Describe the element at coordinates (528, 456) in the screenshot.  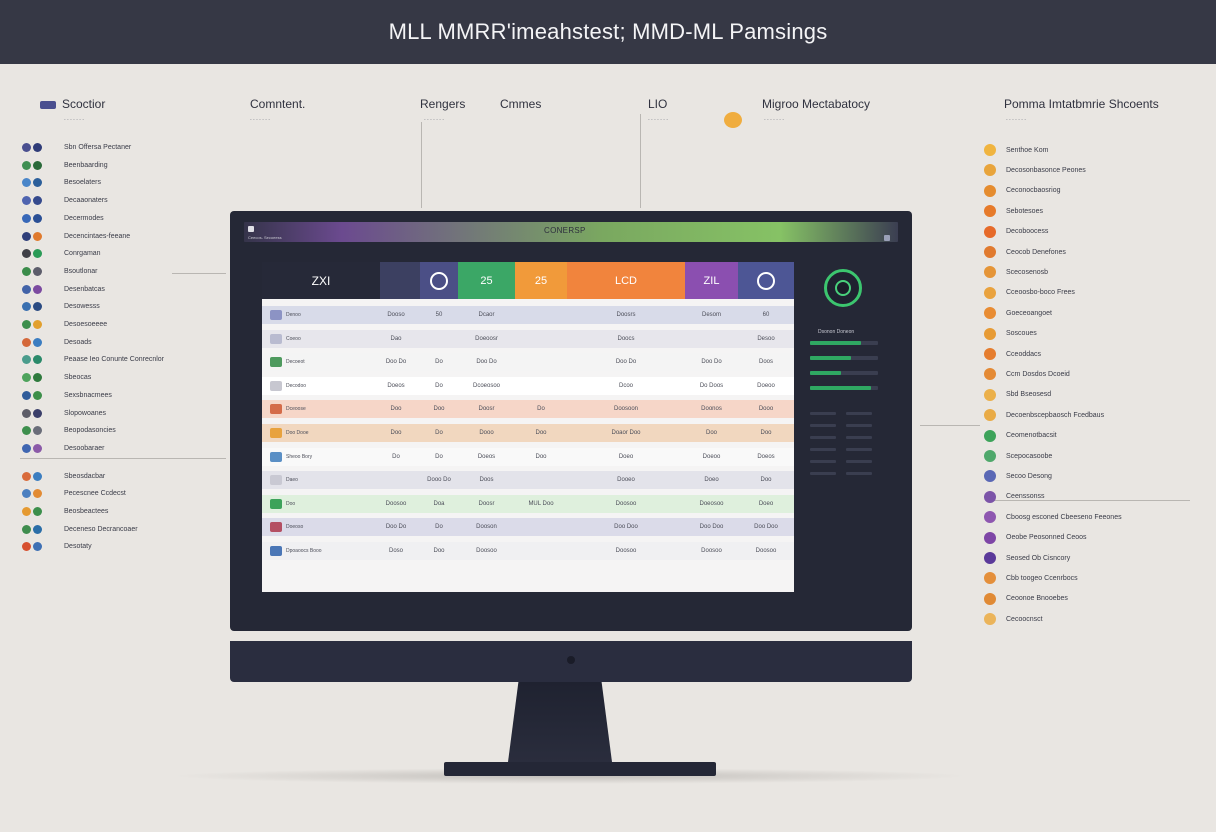
I see `table-row: Sheoo Bory Do Do Doeos Doo Doeo Doeoo Doeos` at that location.